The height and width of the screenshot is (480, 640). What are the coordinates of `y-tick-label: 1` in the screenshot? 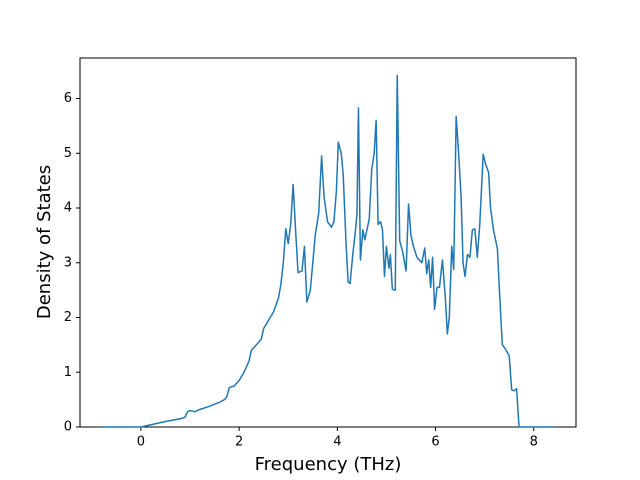 It's located at (68, 372).